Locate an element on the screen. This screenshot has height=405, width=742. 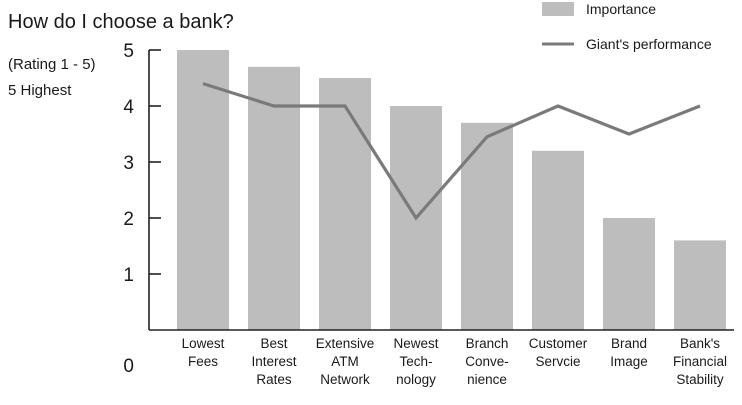
x-tick-label: Lowest is located at coordinates (203, 343).